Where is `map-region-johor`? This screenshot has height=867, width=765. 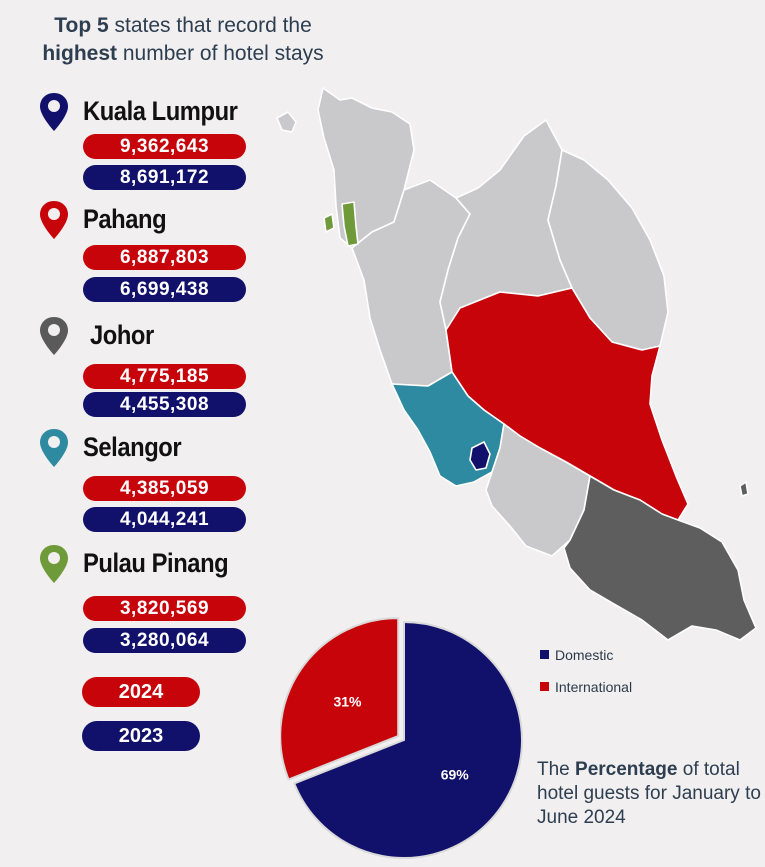 map-region-johor is located at coordinates (660, 558).